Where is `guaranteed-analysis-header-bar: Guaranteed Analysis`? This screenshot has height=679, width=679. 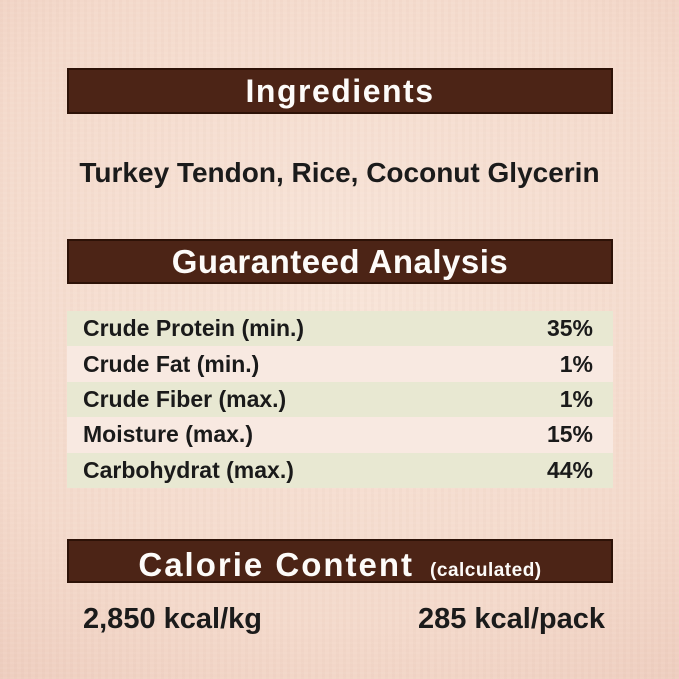 guaranteed-analysis-header-bar: Guaranteed Analysis is located at coordinates (340, 261).